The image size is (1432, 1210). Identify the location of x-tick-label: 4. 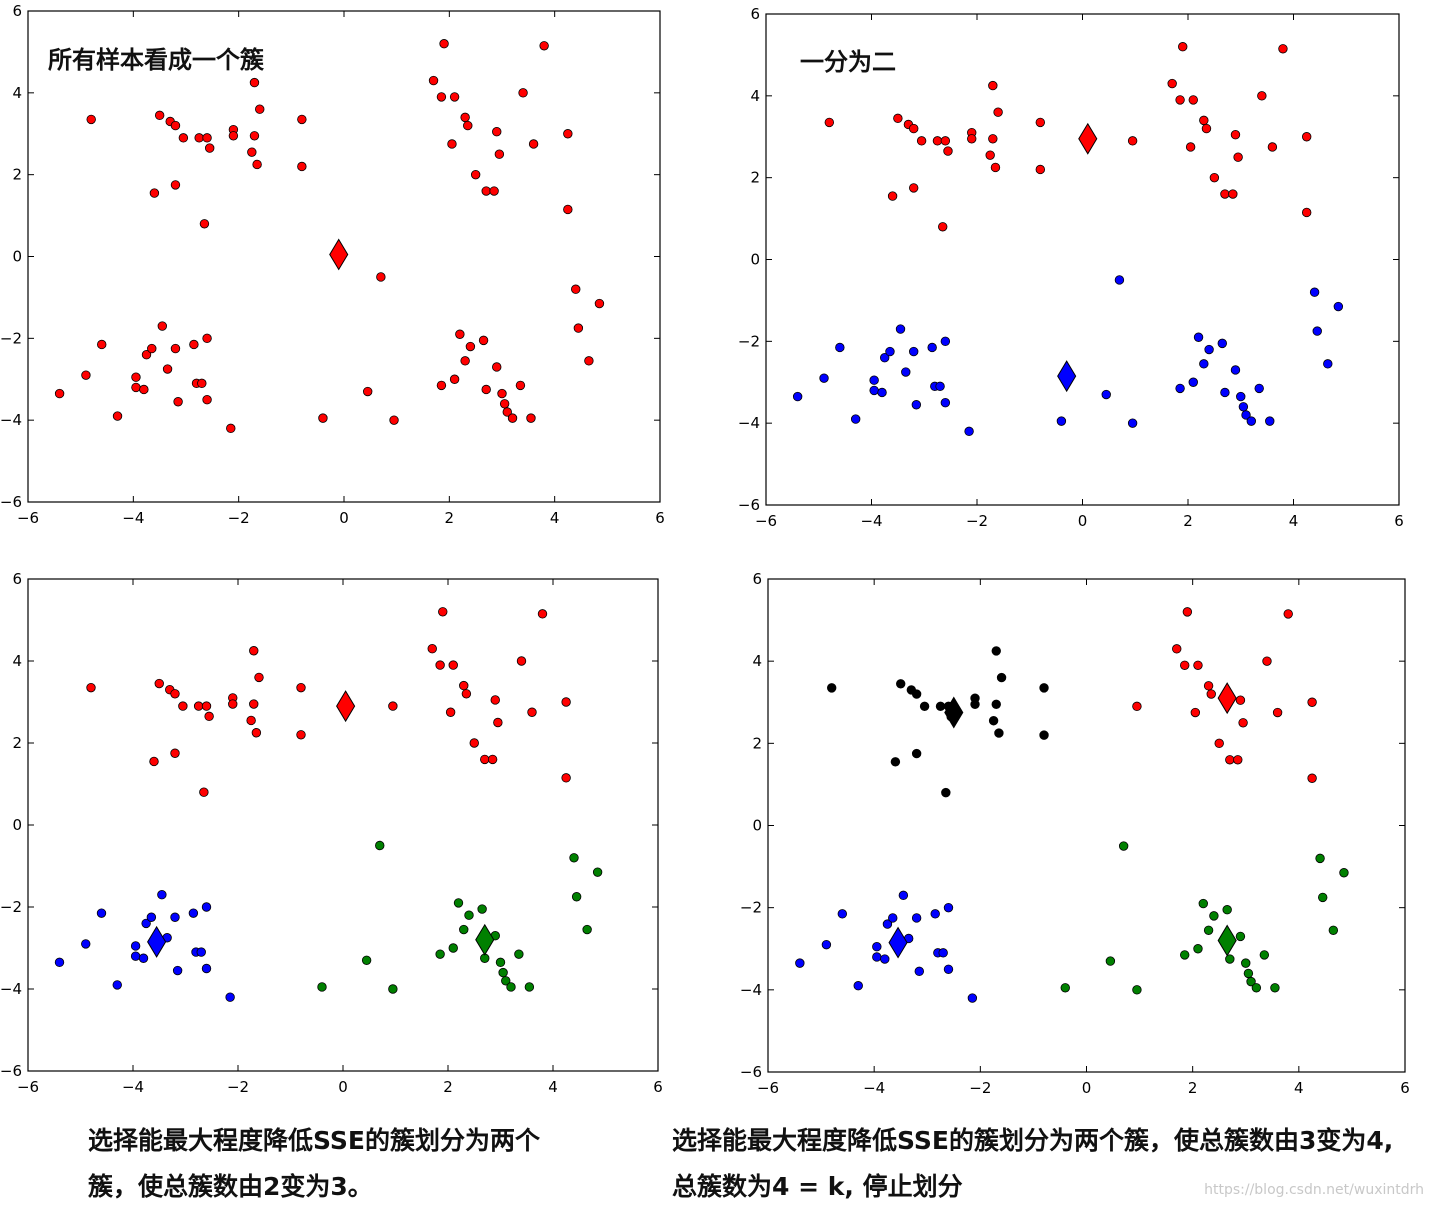
(1294, 521).